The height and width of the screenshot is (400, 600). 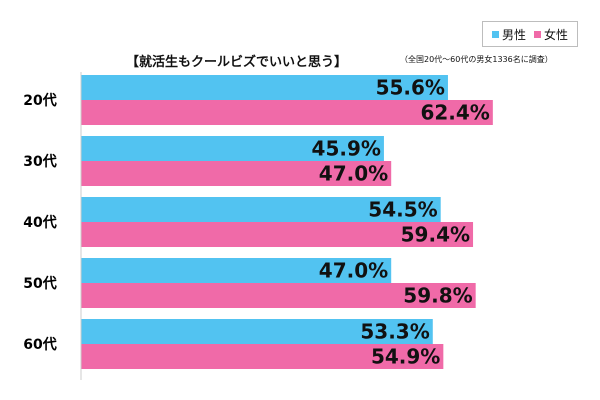 What do you see at coordinates (495, 34) in the screenshot?
I see `legend-swatch-male` at bounding box center [495, 34].